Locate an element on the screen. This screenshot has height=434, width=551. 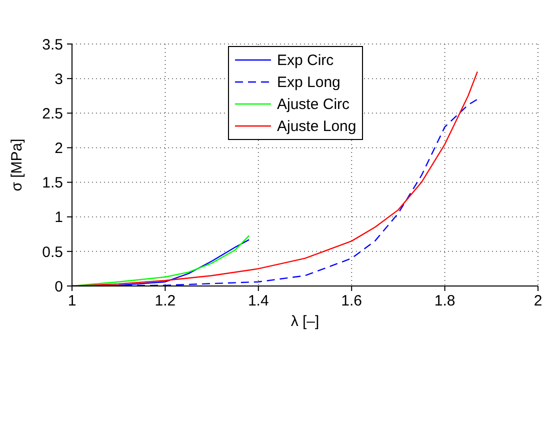
y-tick-label: 0 is located at coordinates (58, 287).